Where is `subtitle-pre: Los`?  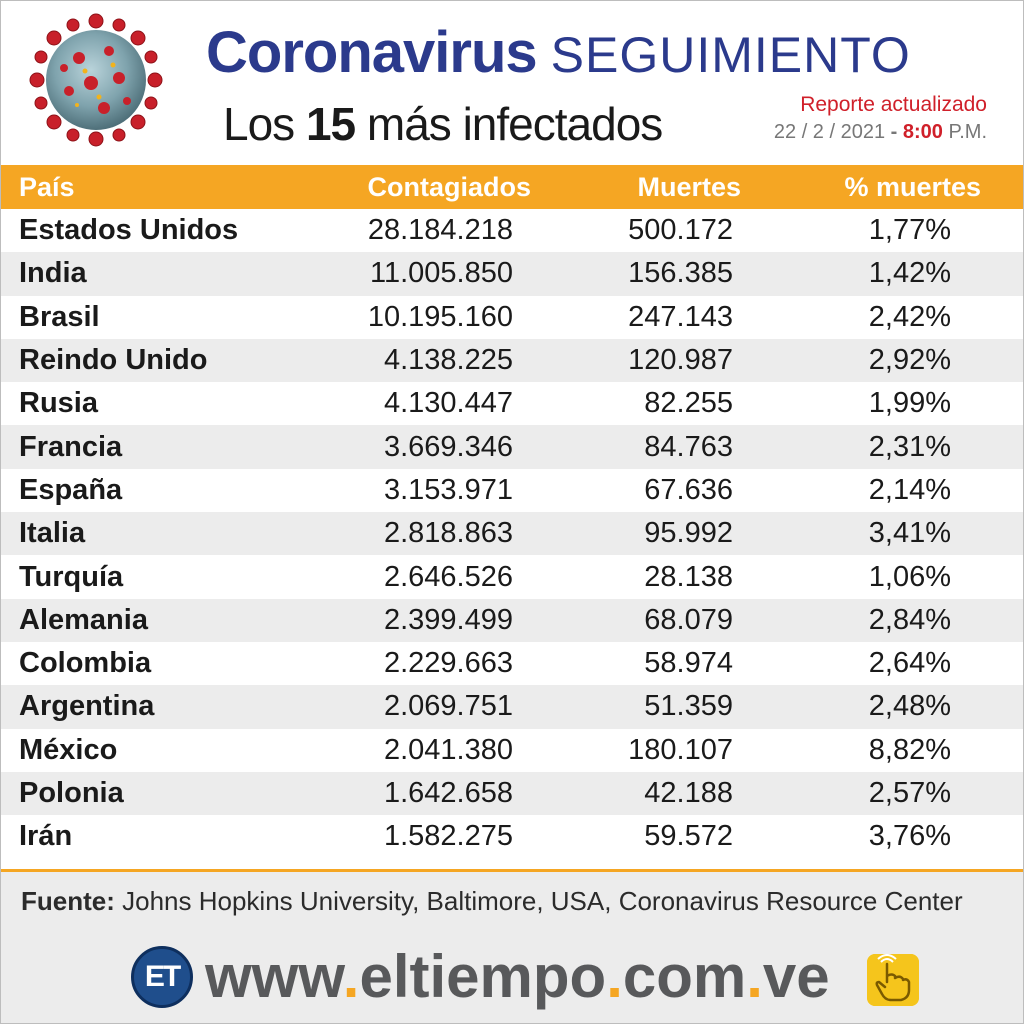
subtitle-pre: Los is located at coordinates (264, 124).